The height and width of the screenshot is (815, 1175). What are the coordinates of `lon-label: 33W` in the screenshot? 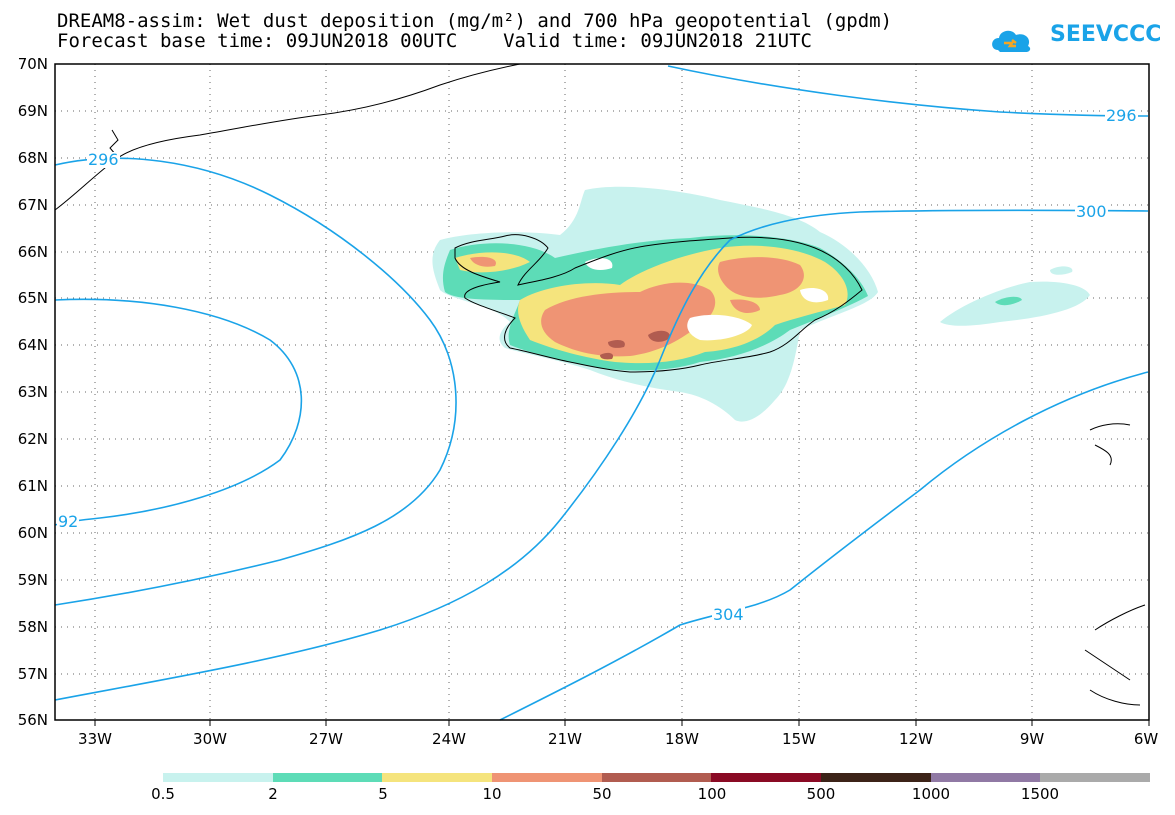 It's located at (95, 739).